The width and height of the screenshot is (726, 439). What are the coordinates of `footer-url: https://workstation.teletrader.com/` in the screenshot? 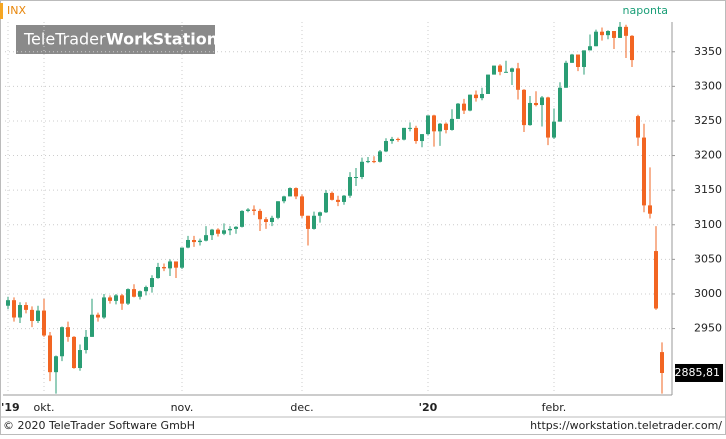 It's located at (626, 425).